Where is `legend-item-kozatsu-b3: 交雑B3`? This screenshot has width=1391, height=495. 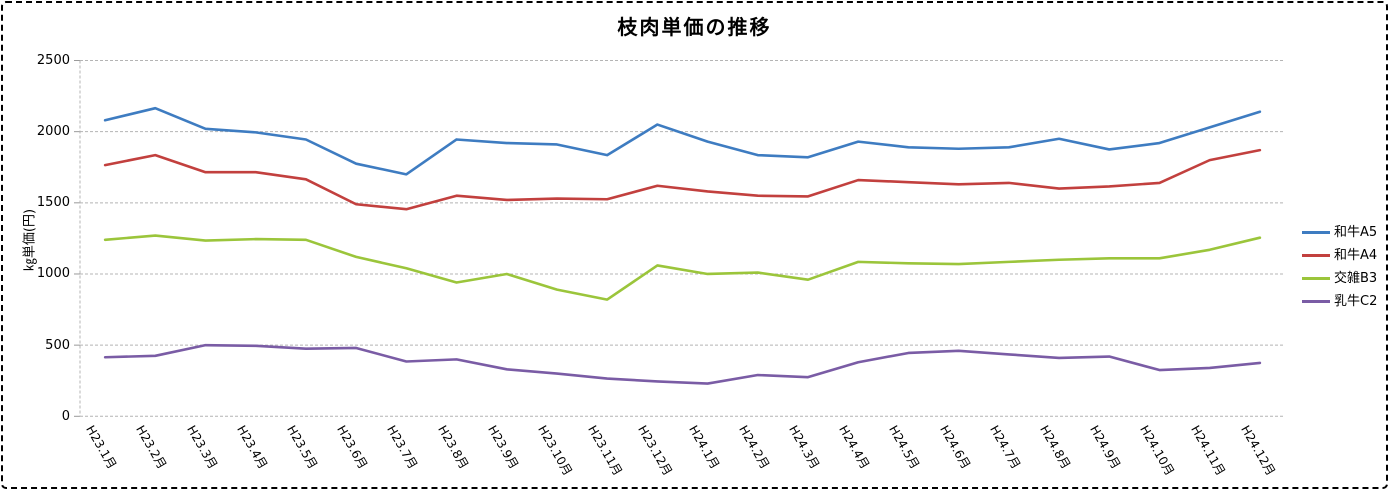
legend-item-kozatsu-b3: 交雑B3 is located at coordinates (1339, 278).